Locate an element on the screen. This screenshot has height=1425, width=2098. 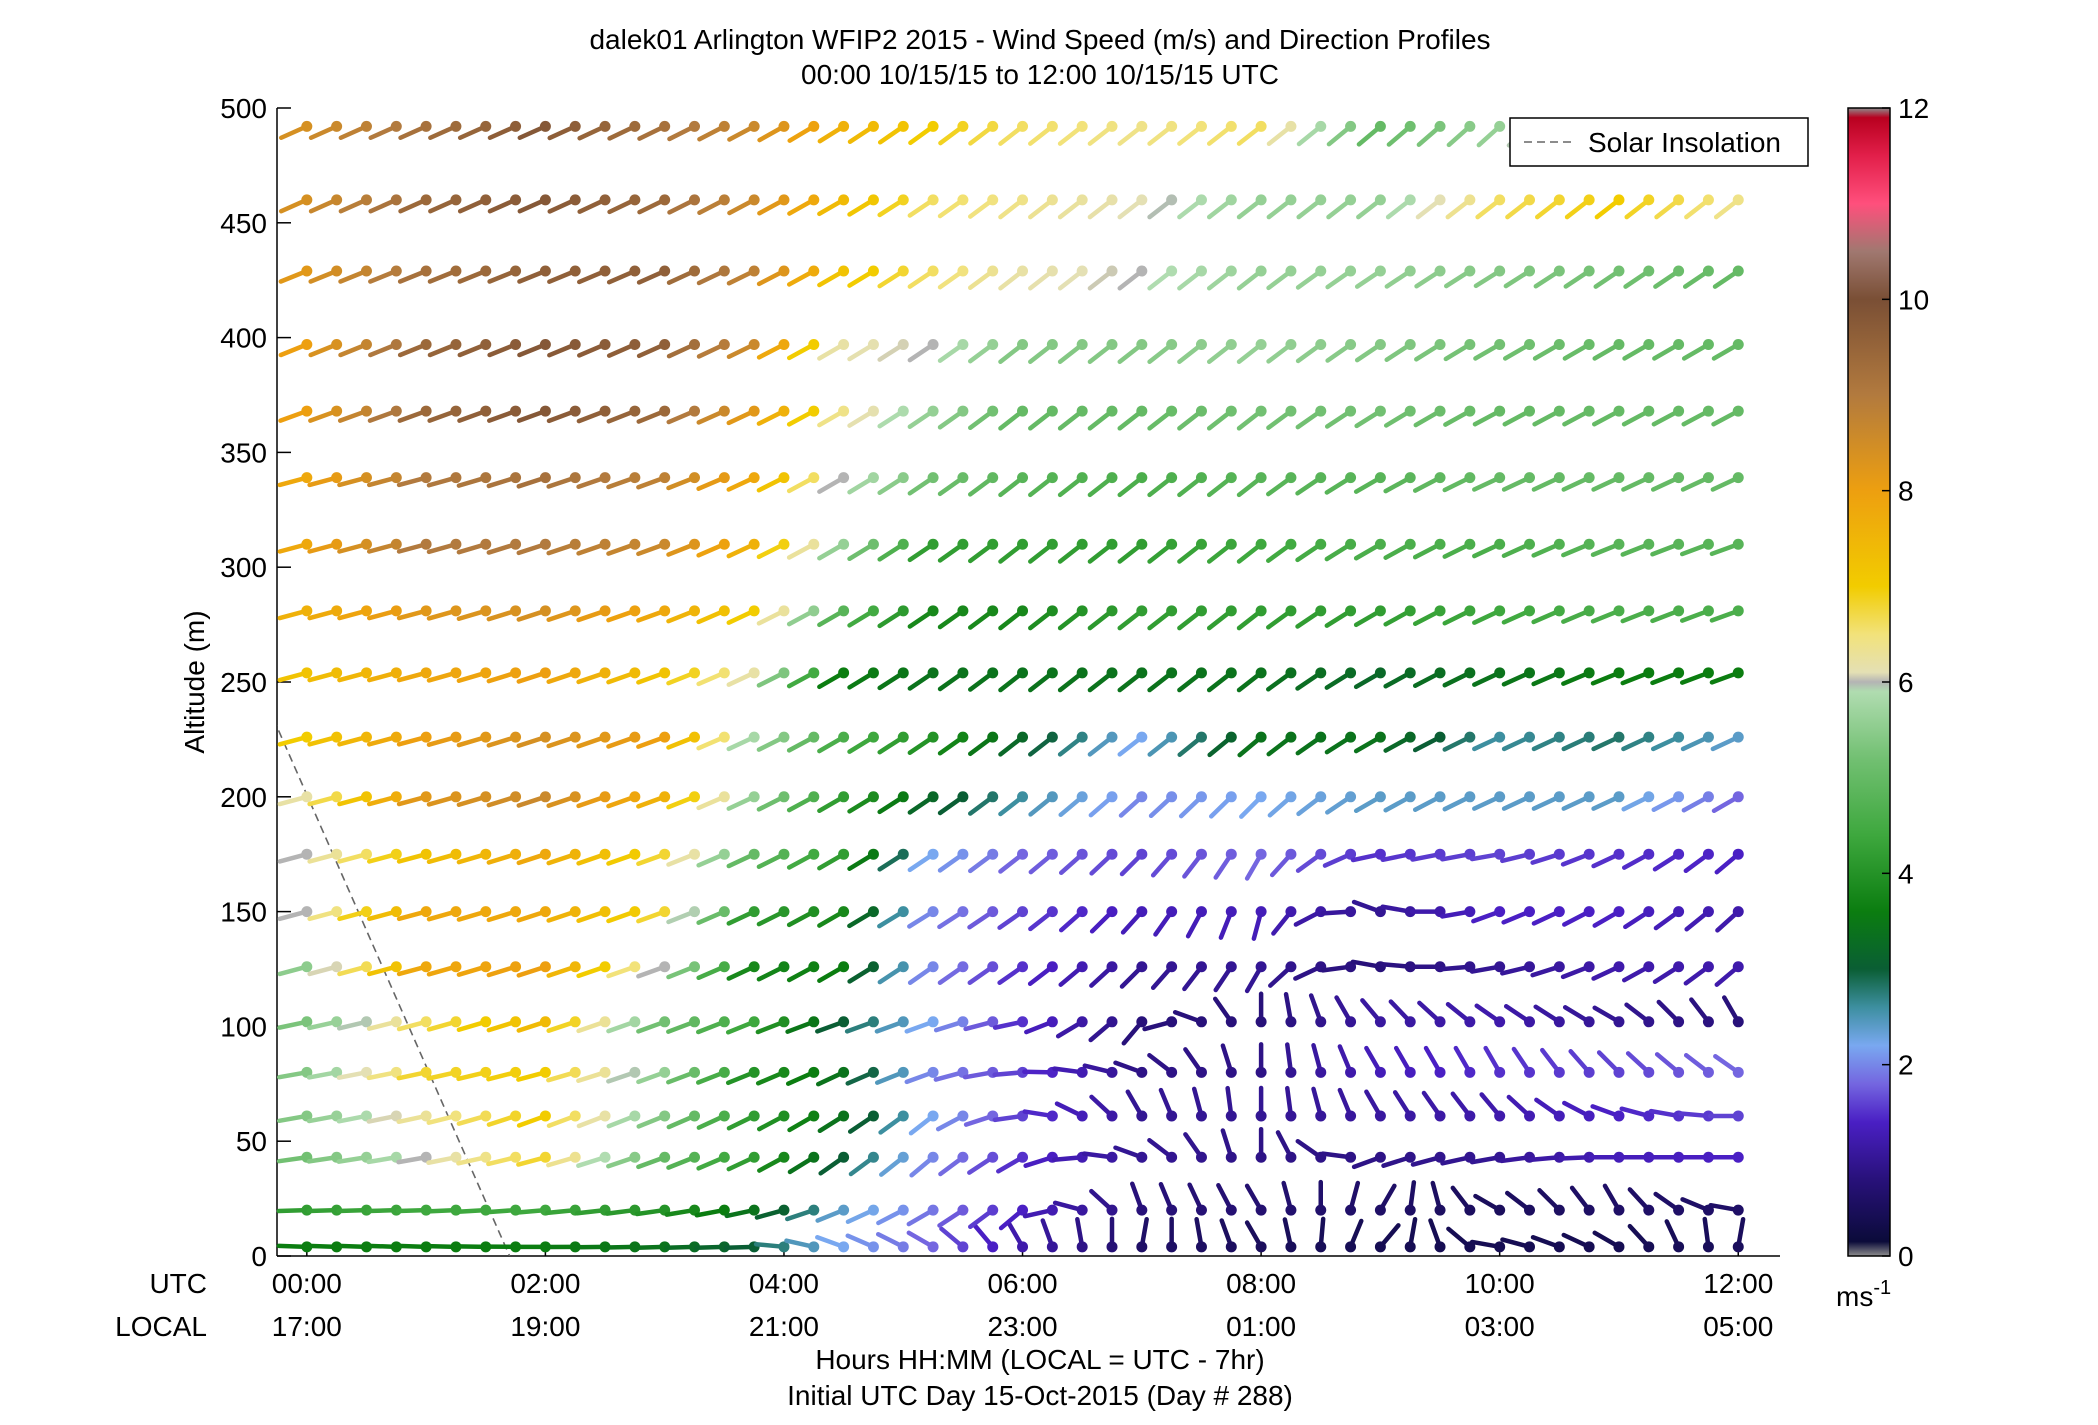
x-tick-label-utc: 12:00 is located at coordinates (1738, 1283).